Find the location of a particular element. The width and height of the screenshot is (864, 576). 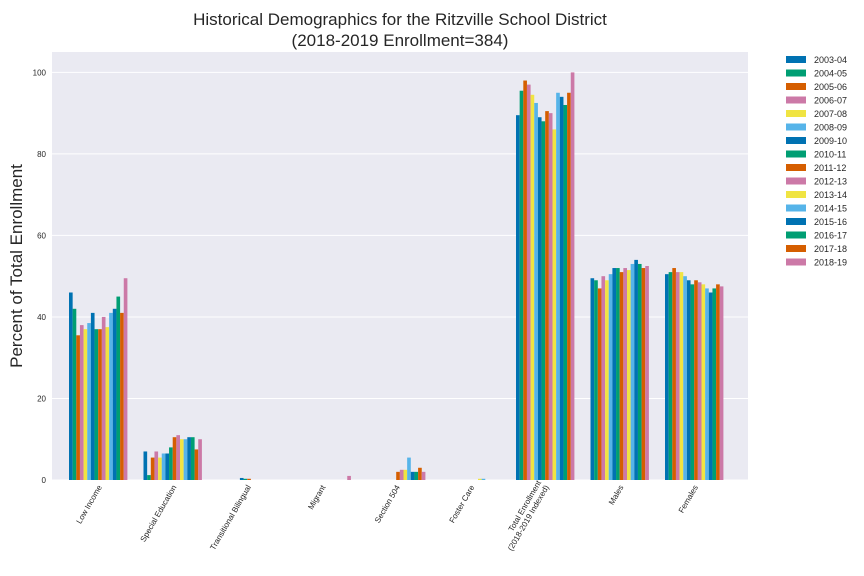

y-tick-label: 80 is located at coordinates (41, 154).